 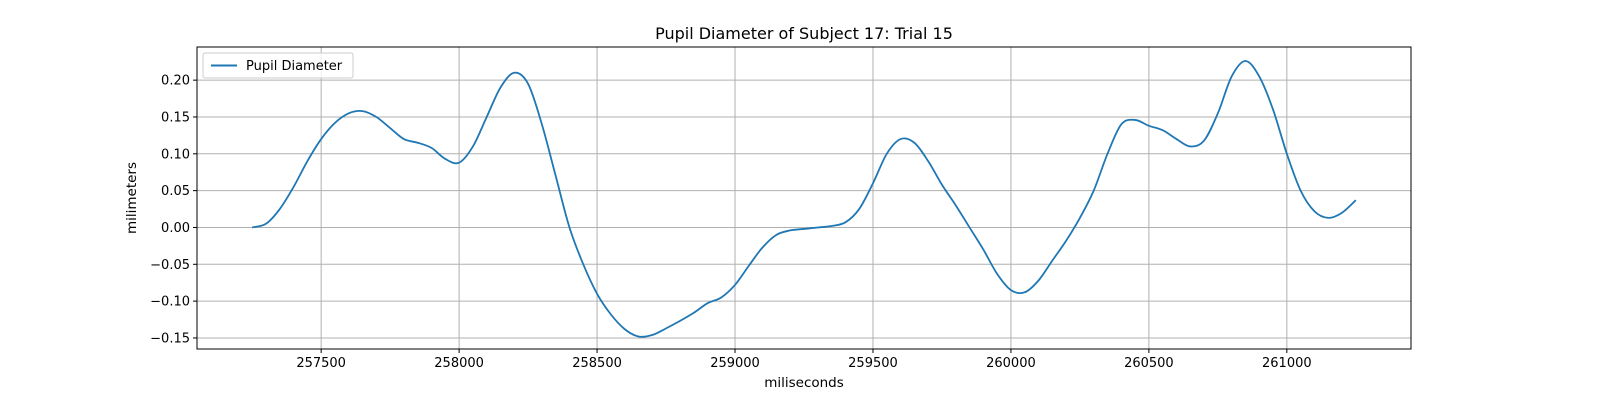 I want to click on x-tick-label: 257500, so click(x=321, y=363).